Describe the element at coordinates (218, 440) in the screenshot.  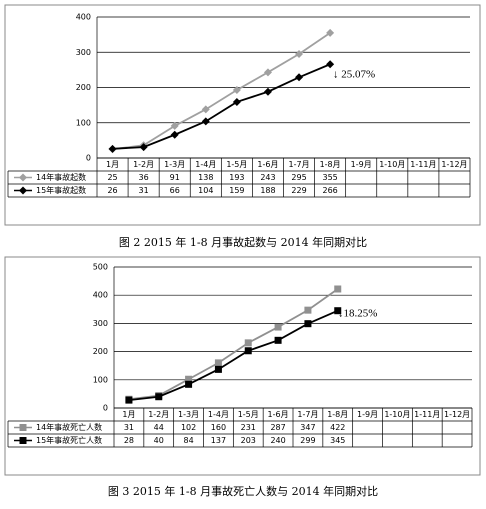
I see `table-value: 137` at that location.